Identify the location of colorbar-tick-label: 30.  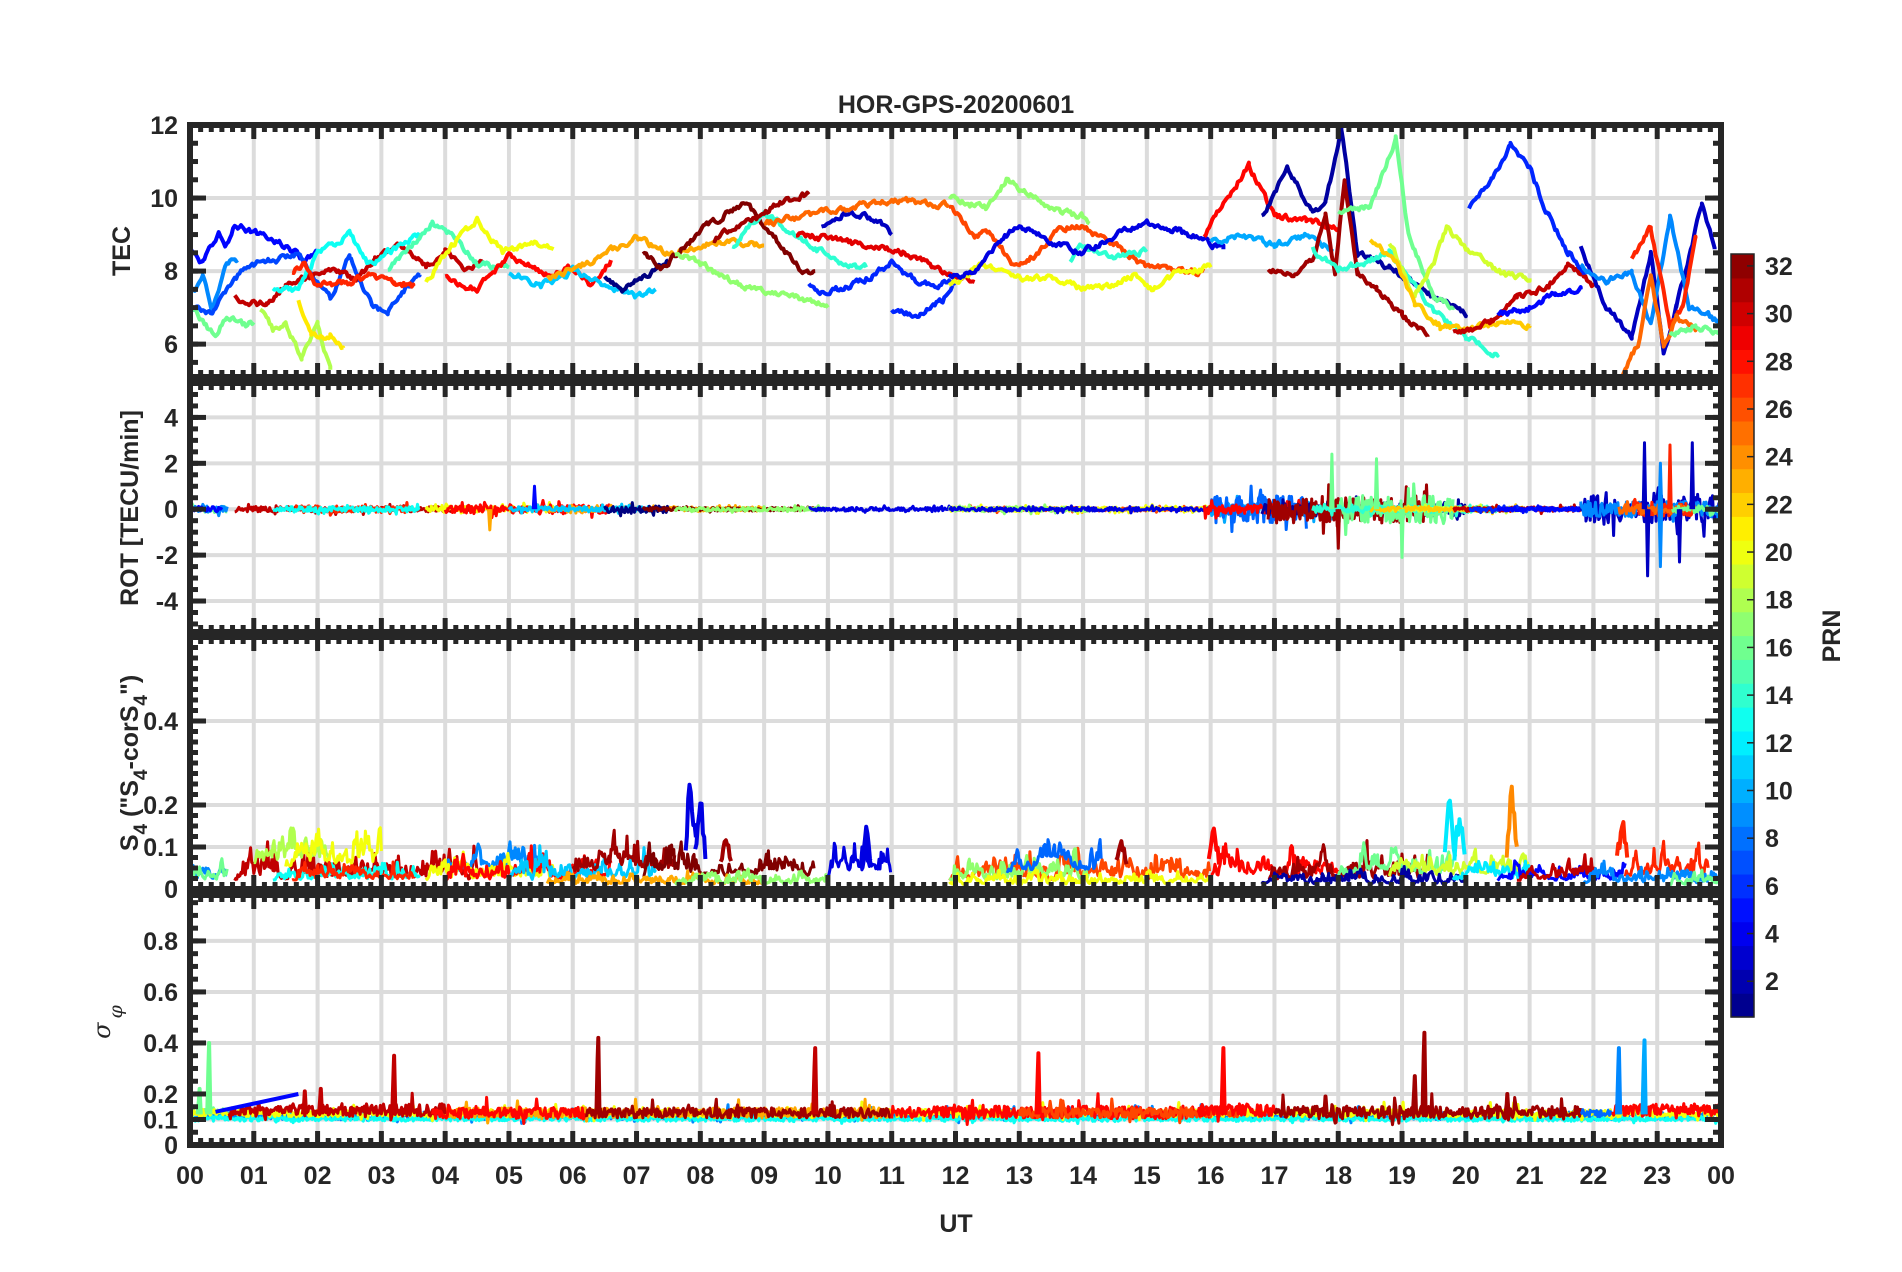
(1779, 315).